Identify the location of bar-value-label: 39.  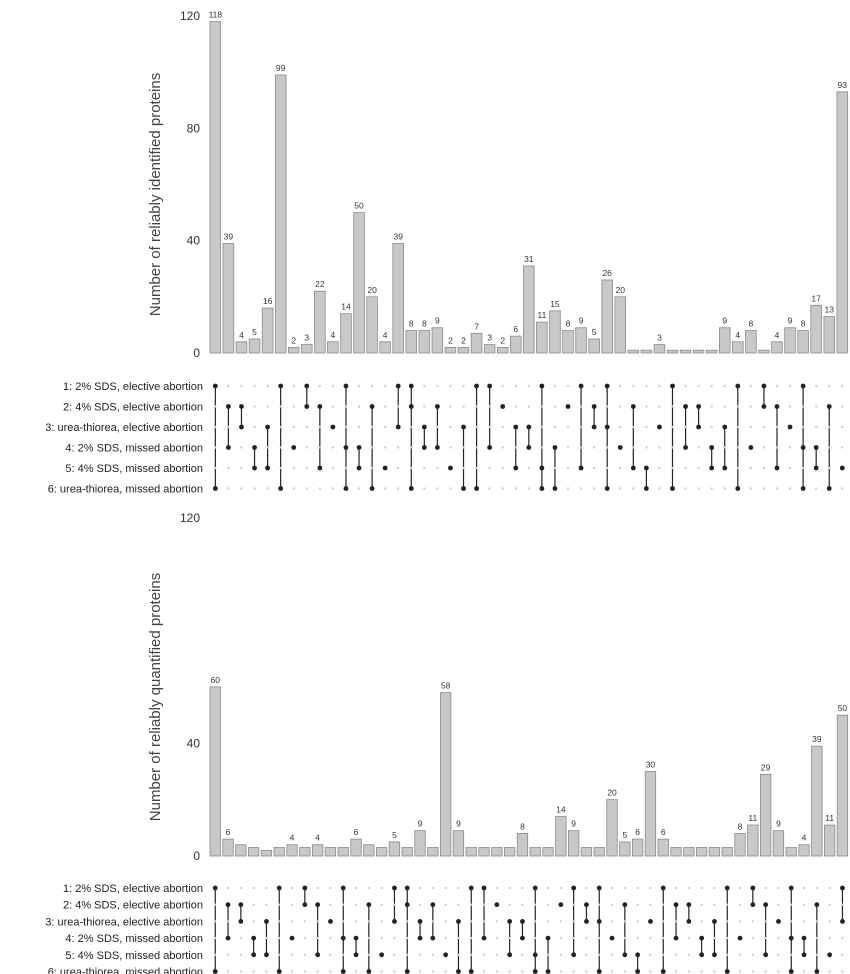
(817, 739).